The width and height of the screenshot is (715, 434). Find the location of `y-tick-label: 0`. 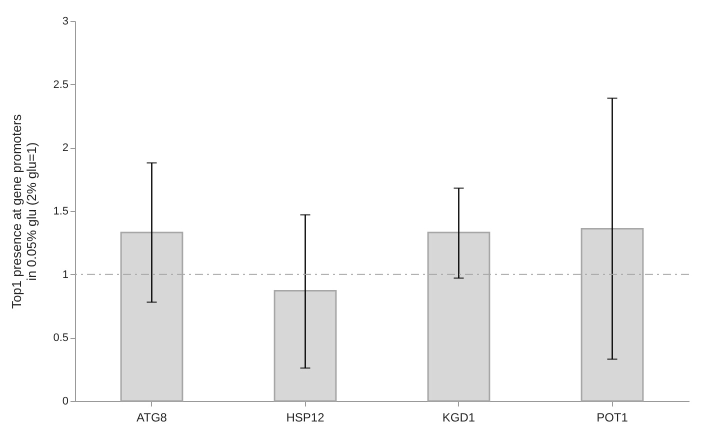

y-tick-label: 0 is located at coordinates (65, 402).